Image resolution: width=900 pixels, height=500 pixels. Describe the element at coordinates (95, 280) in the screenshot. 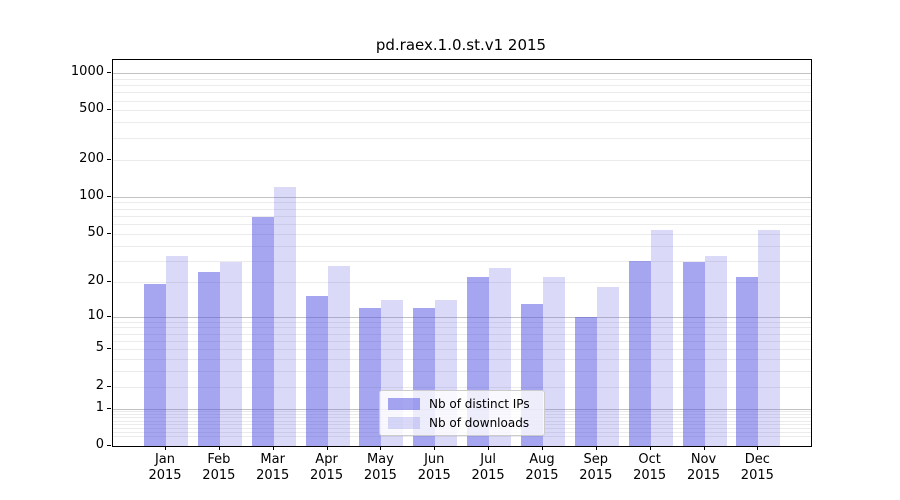

I see `y-axis-tick-label: 20` at that location.